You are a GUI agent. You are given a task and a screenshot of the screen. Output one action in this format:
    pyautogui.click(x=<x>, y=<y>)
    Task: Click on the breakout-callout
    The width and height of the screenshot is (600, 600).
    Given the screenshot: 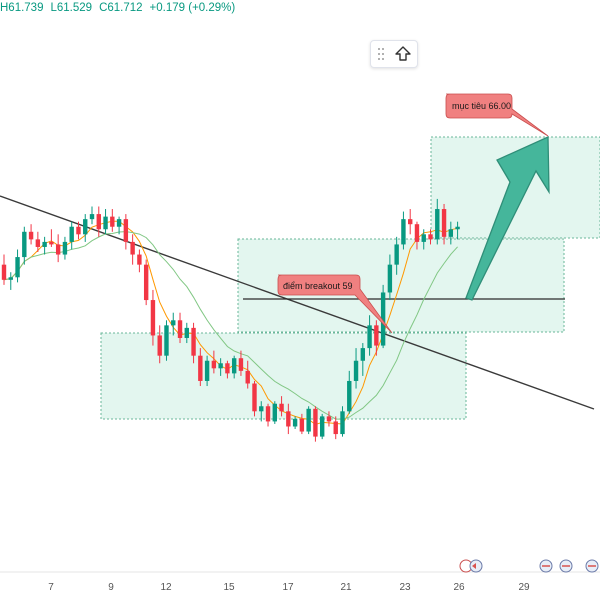 What is the action you would take?
    pyautogui.click(x=335, y=304)
    